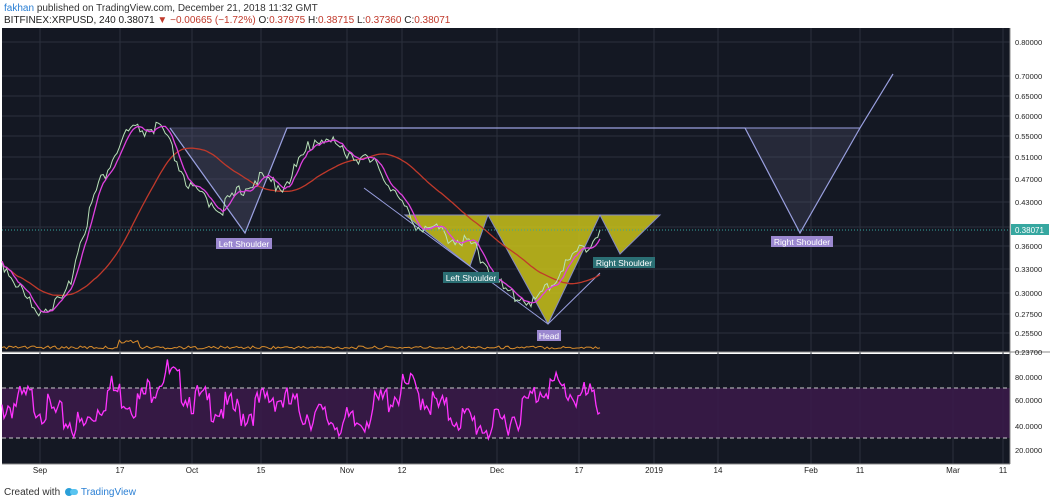  I want to click on tradingview-logo-icon, so click(71, 492).